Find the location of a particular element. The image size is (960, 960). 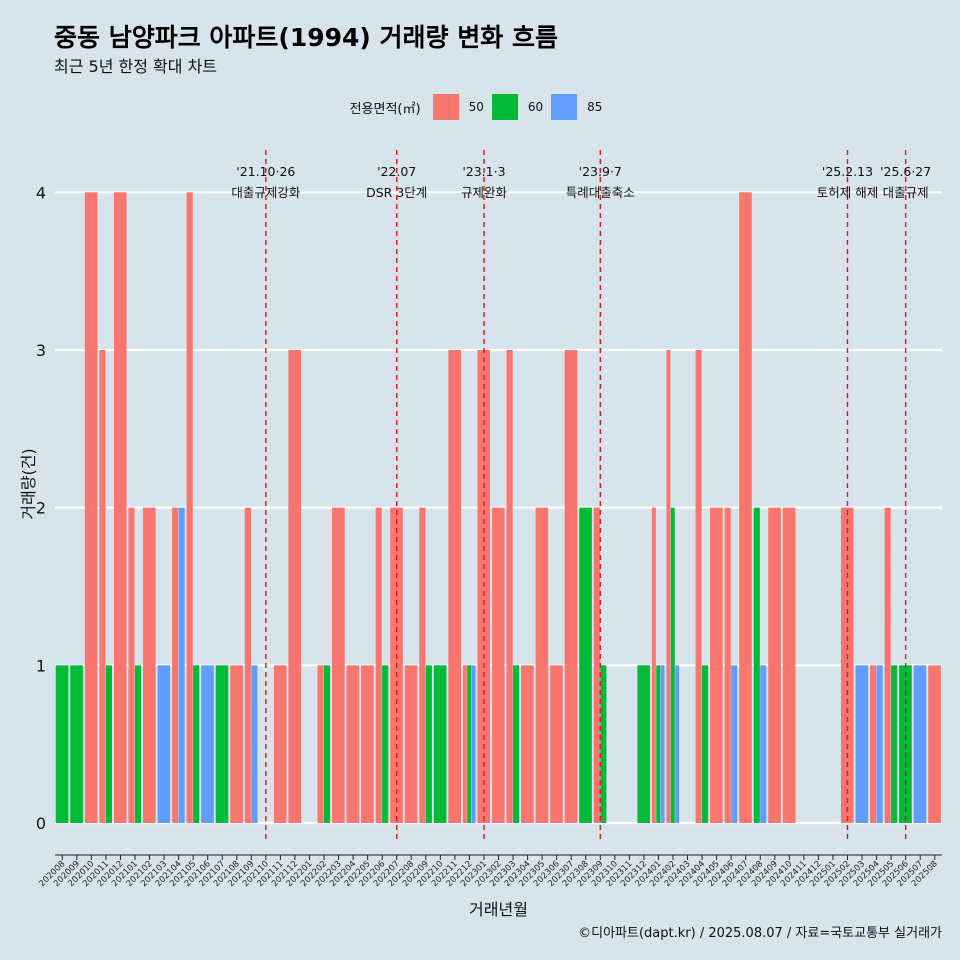

y-tick-label: 4 is located at coordinates (41, 192).